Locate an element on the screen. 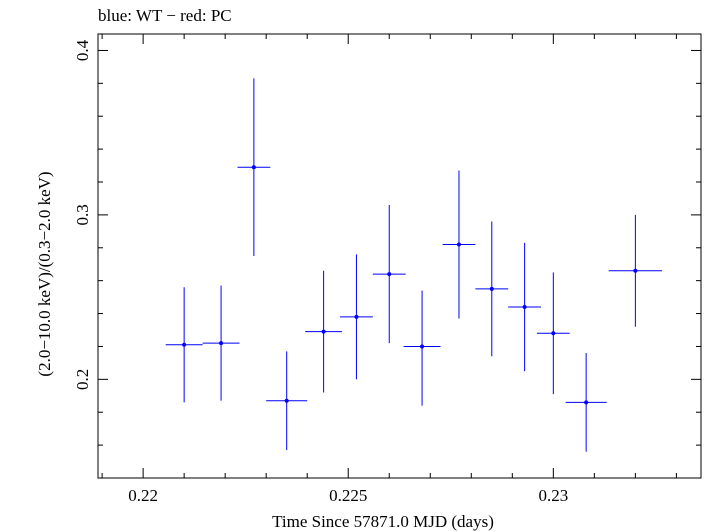 Image resolution: width=705 pixels, height=532 pixels. y-tick-label: 0.2 is located at coordinates (82, 379).